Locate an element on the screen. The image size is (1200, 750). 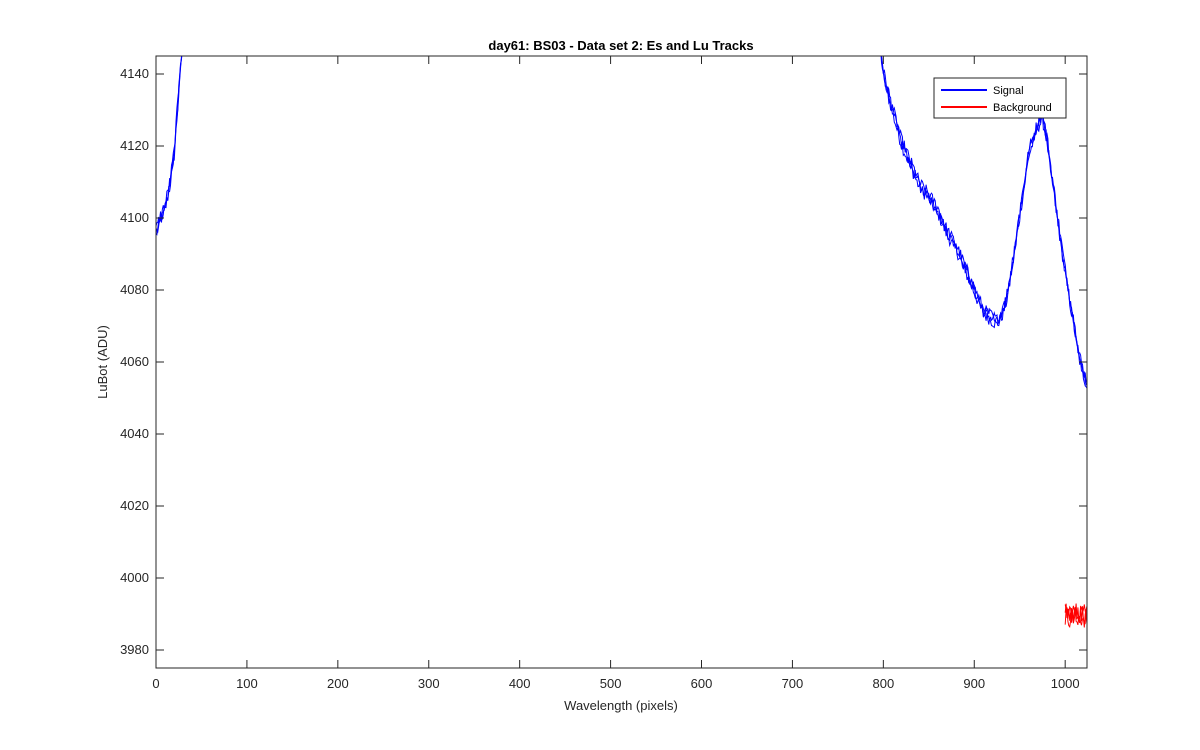
y-tick-label: 4020 is located at coordinates (134, 505).